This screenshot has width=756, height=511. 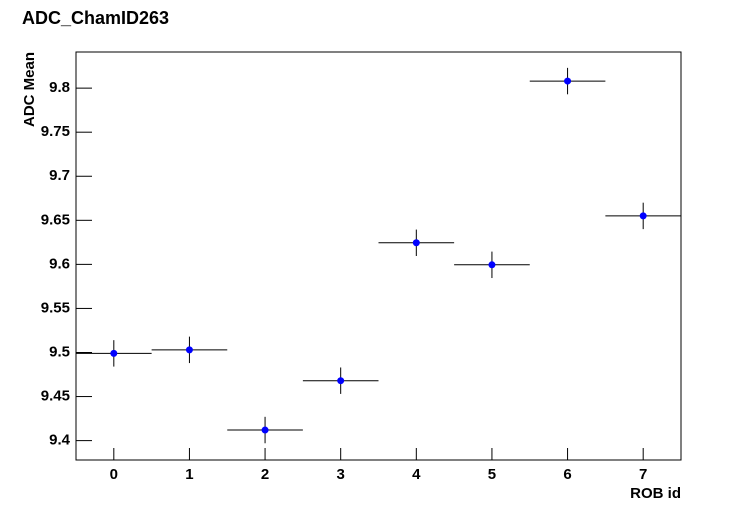 What do you see at coordinates (341, 474) in the screenshot?
I see `x-tick-label: 3` at bounding box center [341, 474].